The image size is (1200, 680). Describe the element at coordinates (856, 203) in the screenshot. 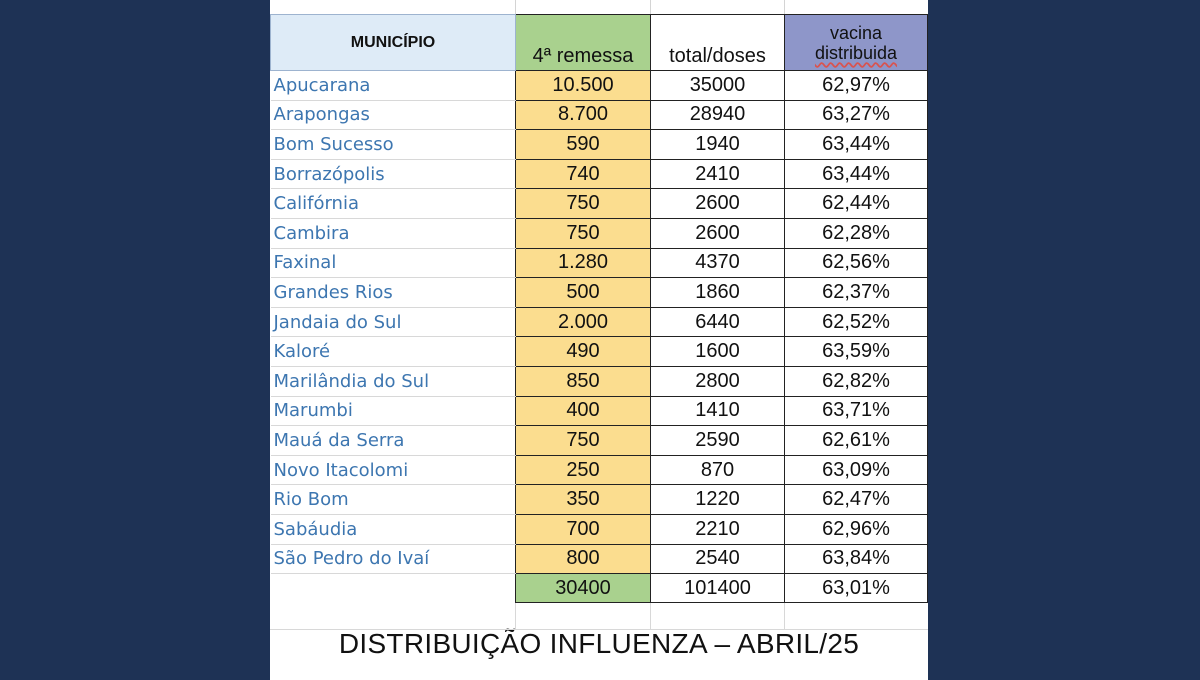

I see `vacina-distribuida-cell: 62,44%` at that location.